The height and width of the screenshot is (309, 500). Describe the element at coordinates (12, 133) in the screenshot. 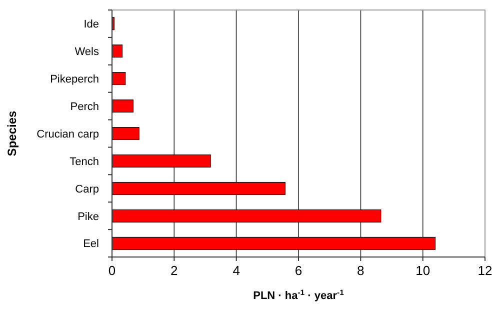

I see `y-axis-title: Species` at that location.